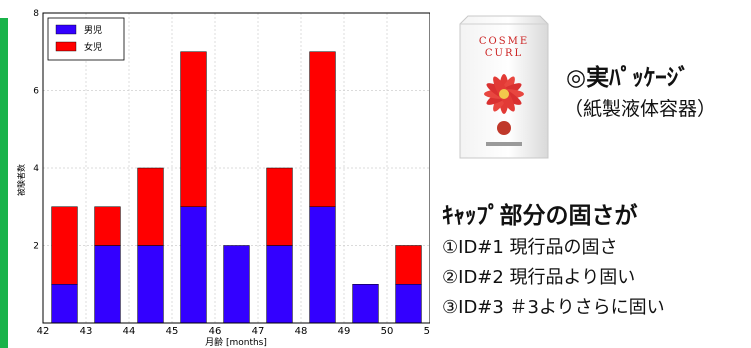 The height and width of the screenshot is (348, 751). I want to click on cap-item-3: ③ID#3 ＃3よりさらに固い, so click(553, 307).